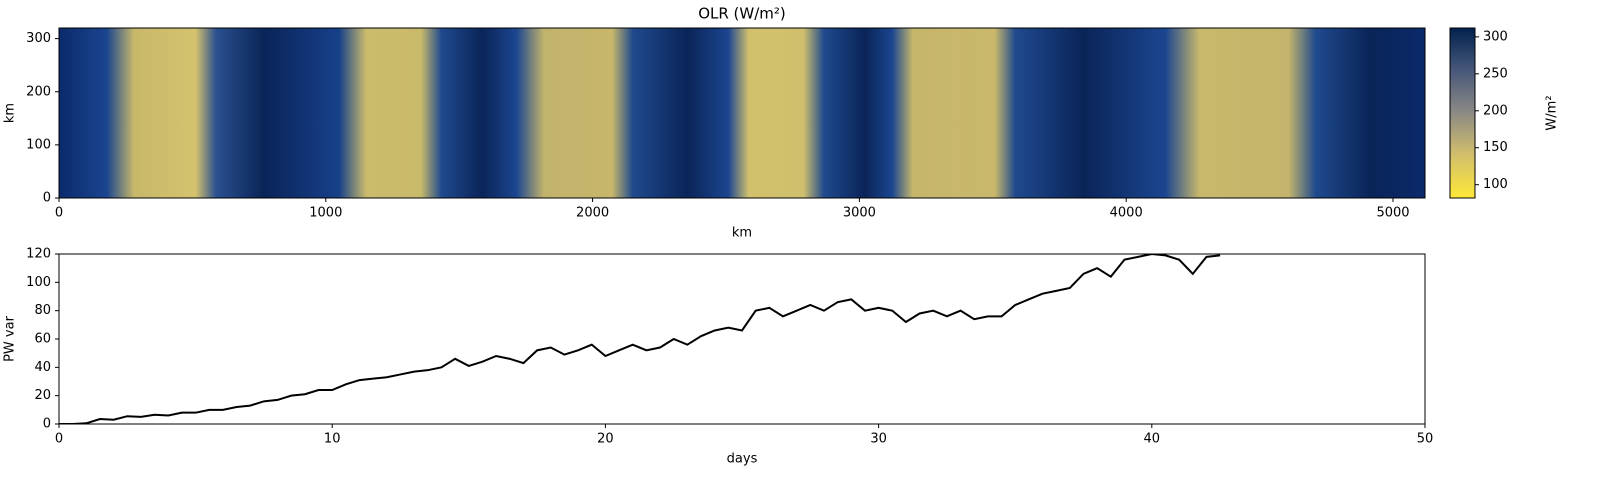 The height and width of the screenshot is (480, 1600). What do you see at coordinates (605, 439) in the screenshot?
I see `x-tick-label: 20` at bounding box center [605, 439].